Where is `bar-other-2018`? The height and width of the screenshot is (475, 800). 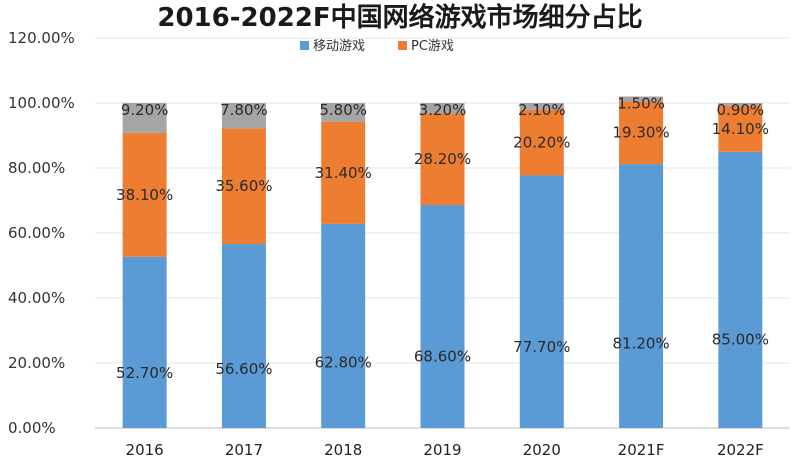
bar-other-2018 is located at coordinates (343, 112).